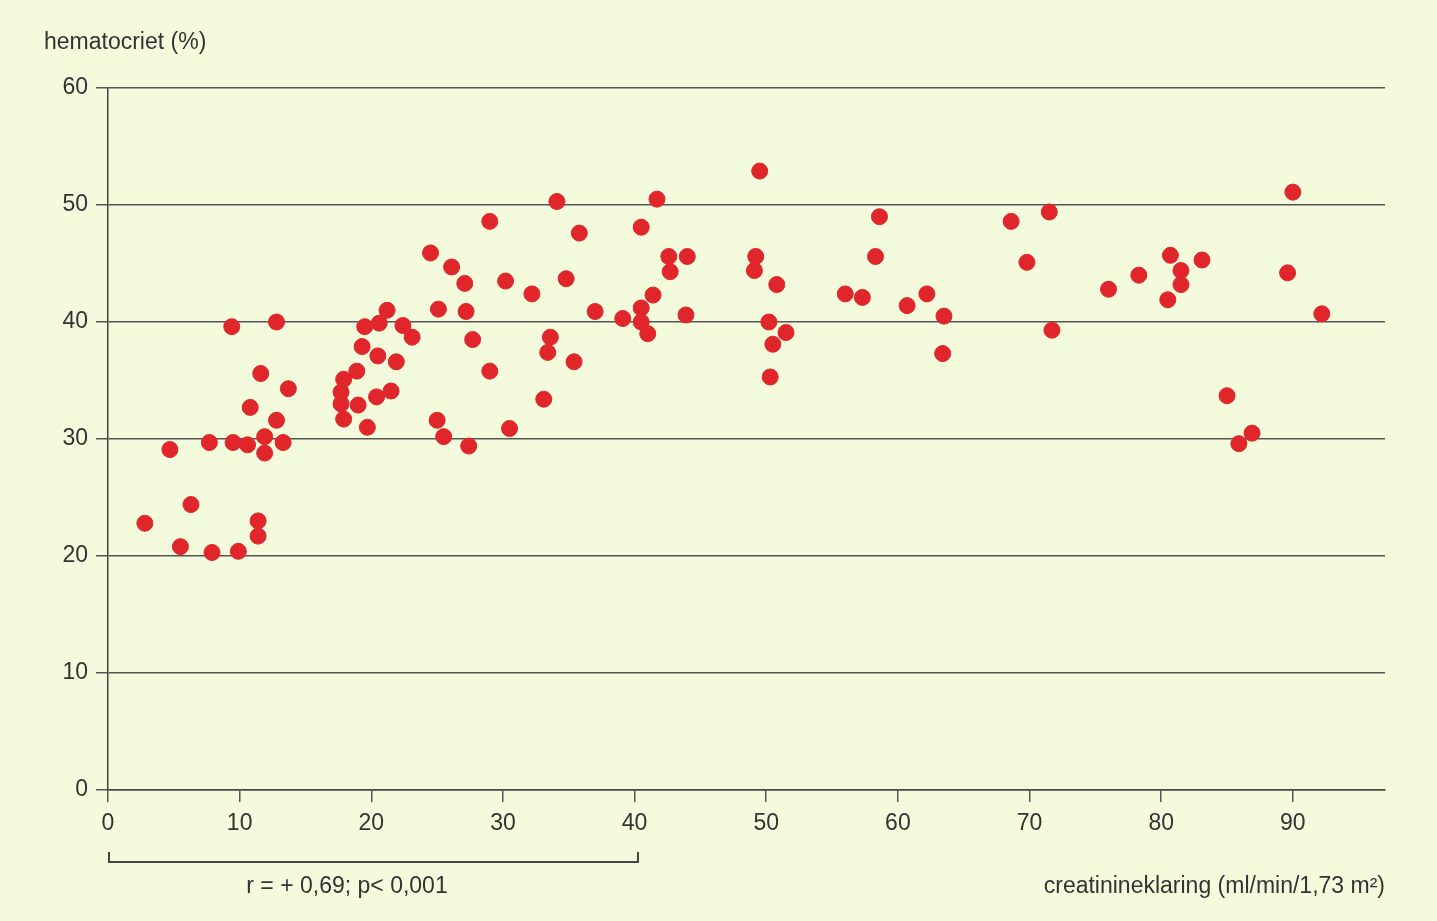  What do you see at coordinates (634, 822) in the screenshot?
I see `x-tick-label: 40` at bounding box center [634, 822].